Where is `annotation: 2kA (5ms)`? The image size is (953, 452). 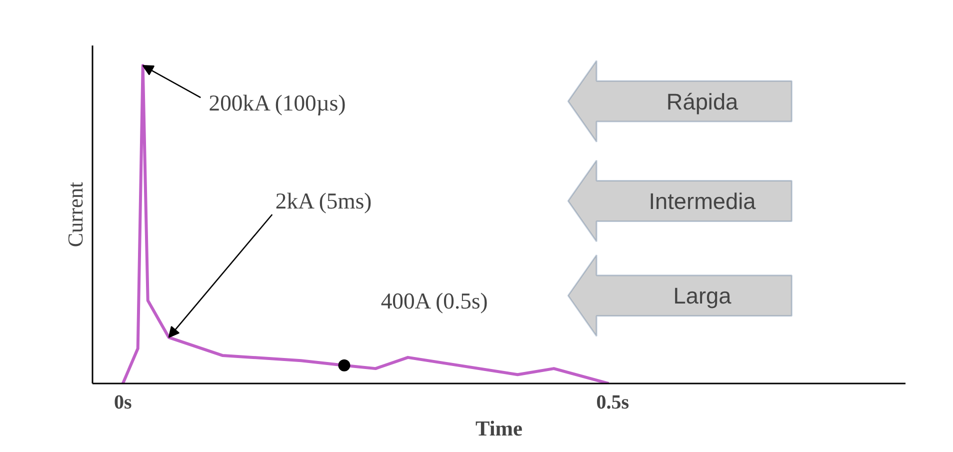
annotation: 2kA (5ms) is located at coordinates (323, 201).